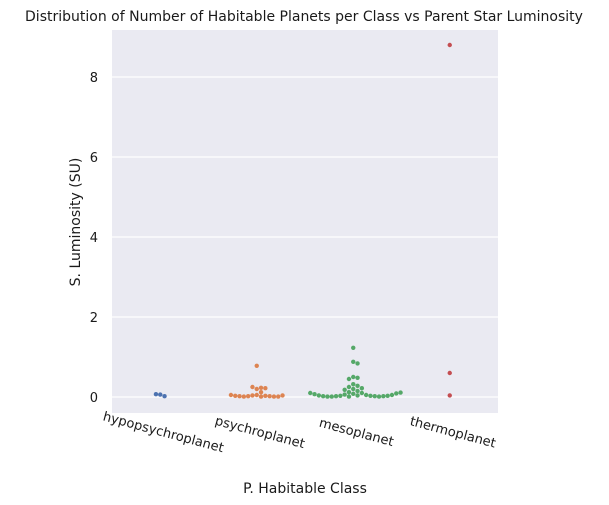 Image resolution: width=609 pixels, height=505 pixels. Describe the element at coordinates (94, 398) in the screenshot. I see `y-tick-label: 0` at that location.